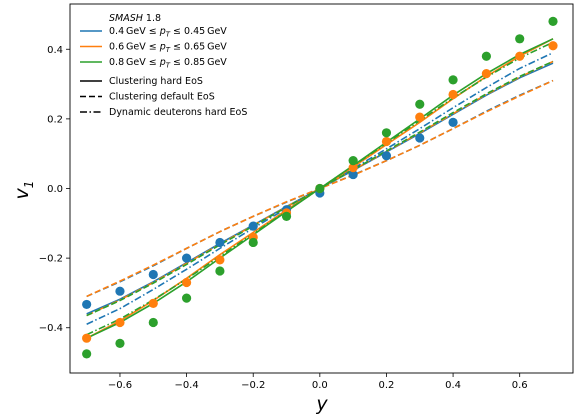 Image resolution: width=574 pixels, height=414 pixels. What do you see at coordinates (29, 185) in the screenshot?
I see `y-axis-title-sub: 1` at bounding box center [29, 185].